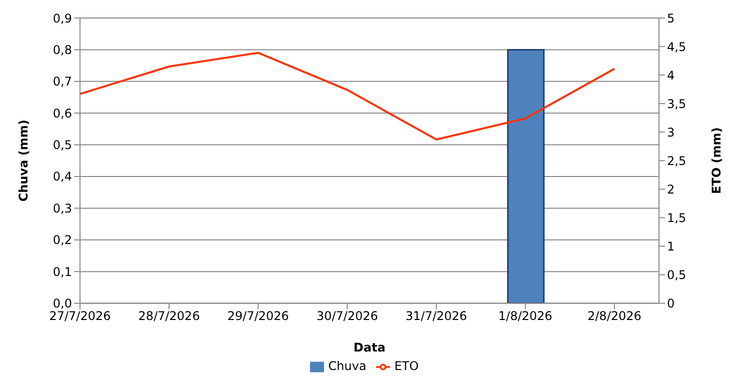  I want to click on y-tick-label: 0,6, so click(62, 113).